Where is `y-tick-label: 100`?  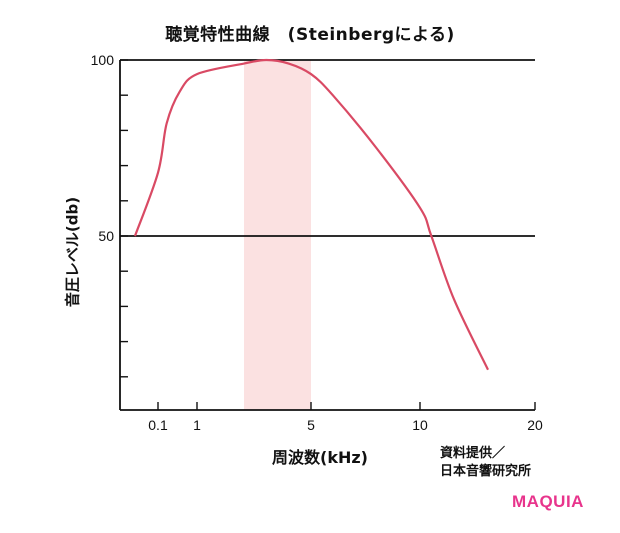 y-tick-label: 100 is located at coordinates (103, 60).